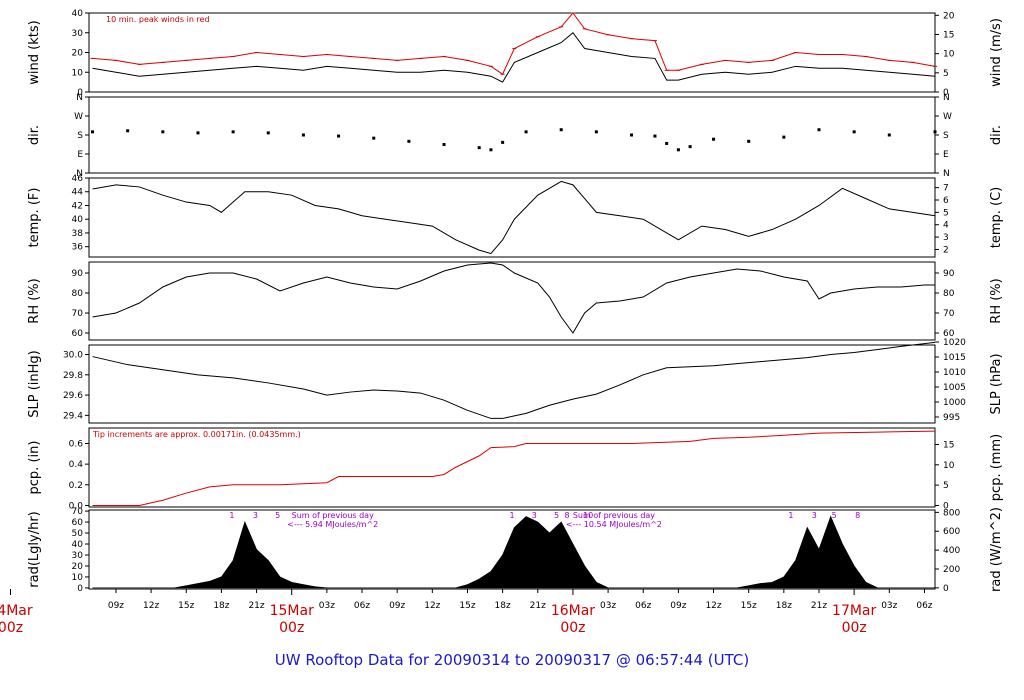 This screenshot has height=700, width=1024. What do you see at coordinates (954, 373) in the screenshot?
I see `slp-right-tick-label: 1010` at bounding box center [954, 373].